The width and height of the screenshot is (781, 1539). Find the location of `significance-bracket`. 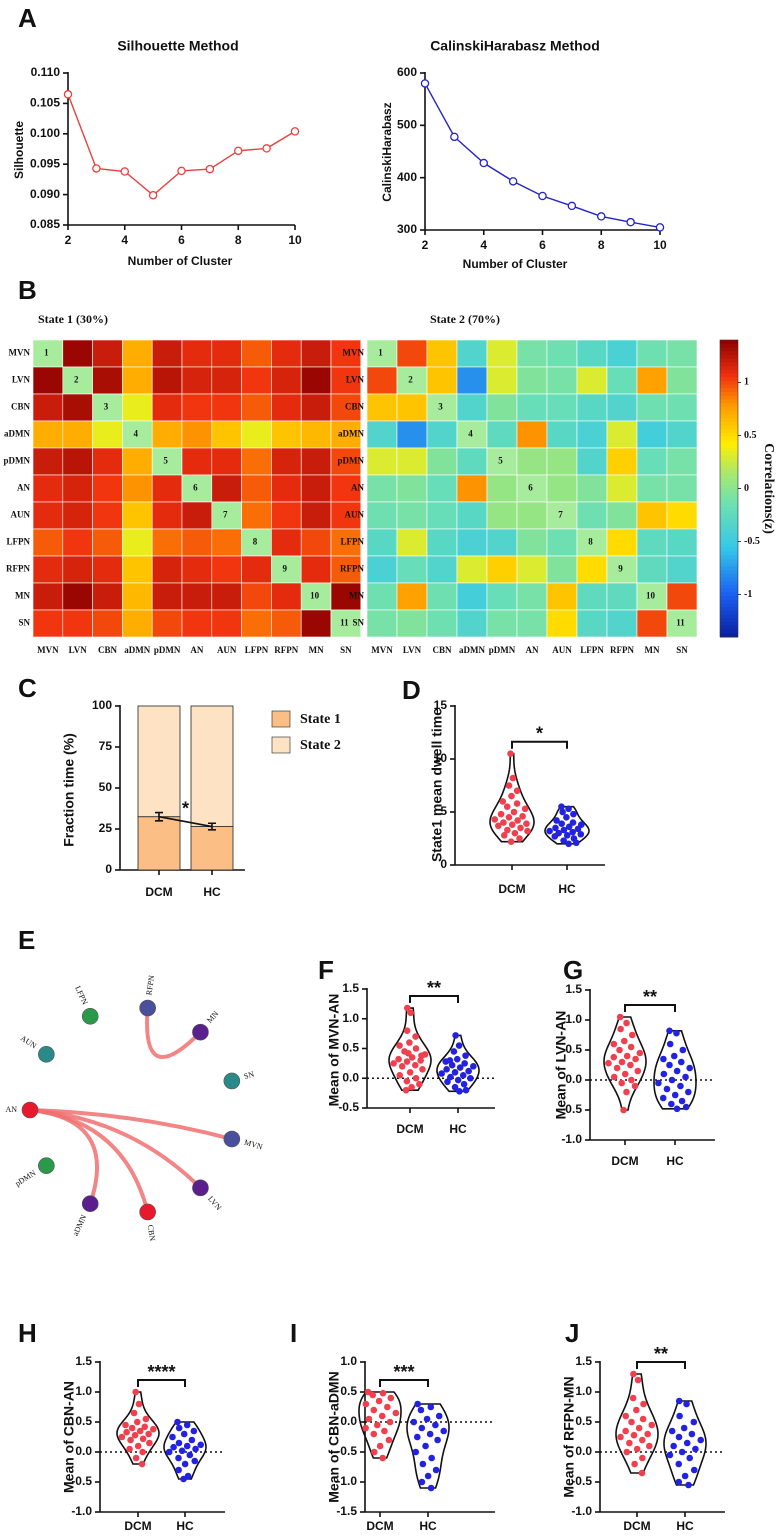

significance-bracket is located at coordinates (539, 744).